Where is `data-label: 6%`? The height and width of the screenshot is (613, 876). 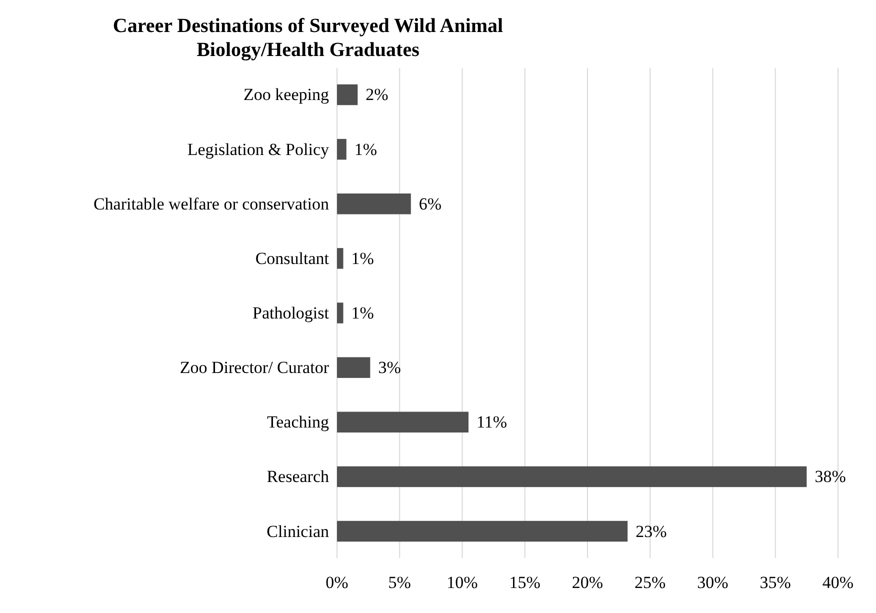 data-label: 6% is located at coordinates (430, 204).